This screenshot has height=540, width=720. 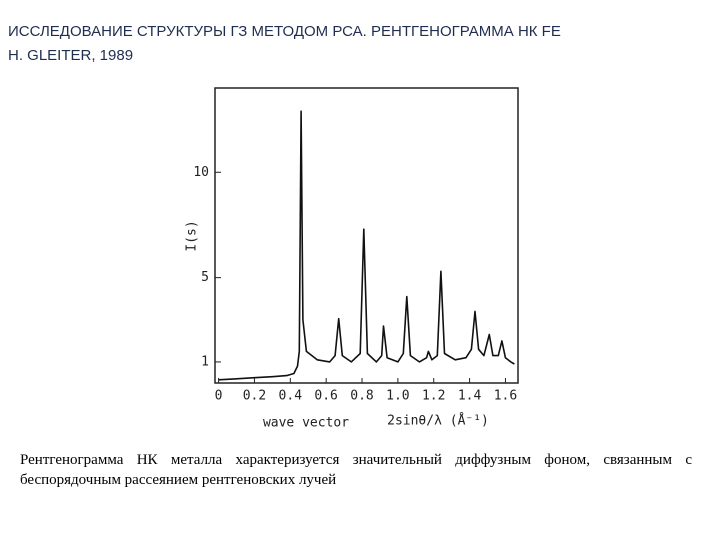 What do you see at coordinates (201, 172) in the screenshot?
I see `y-tick-label: 10` at bounding box center [201, 172].